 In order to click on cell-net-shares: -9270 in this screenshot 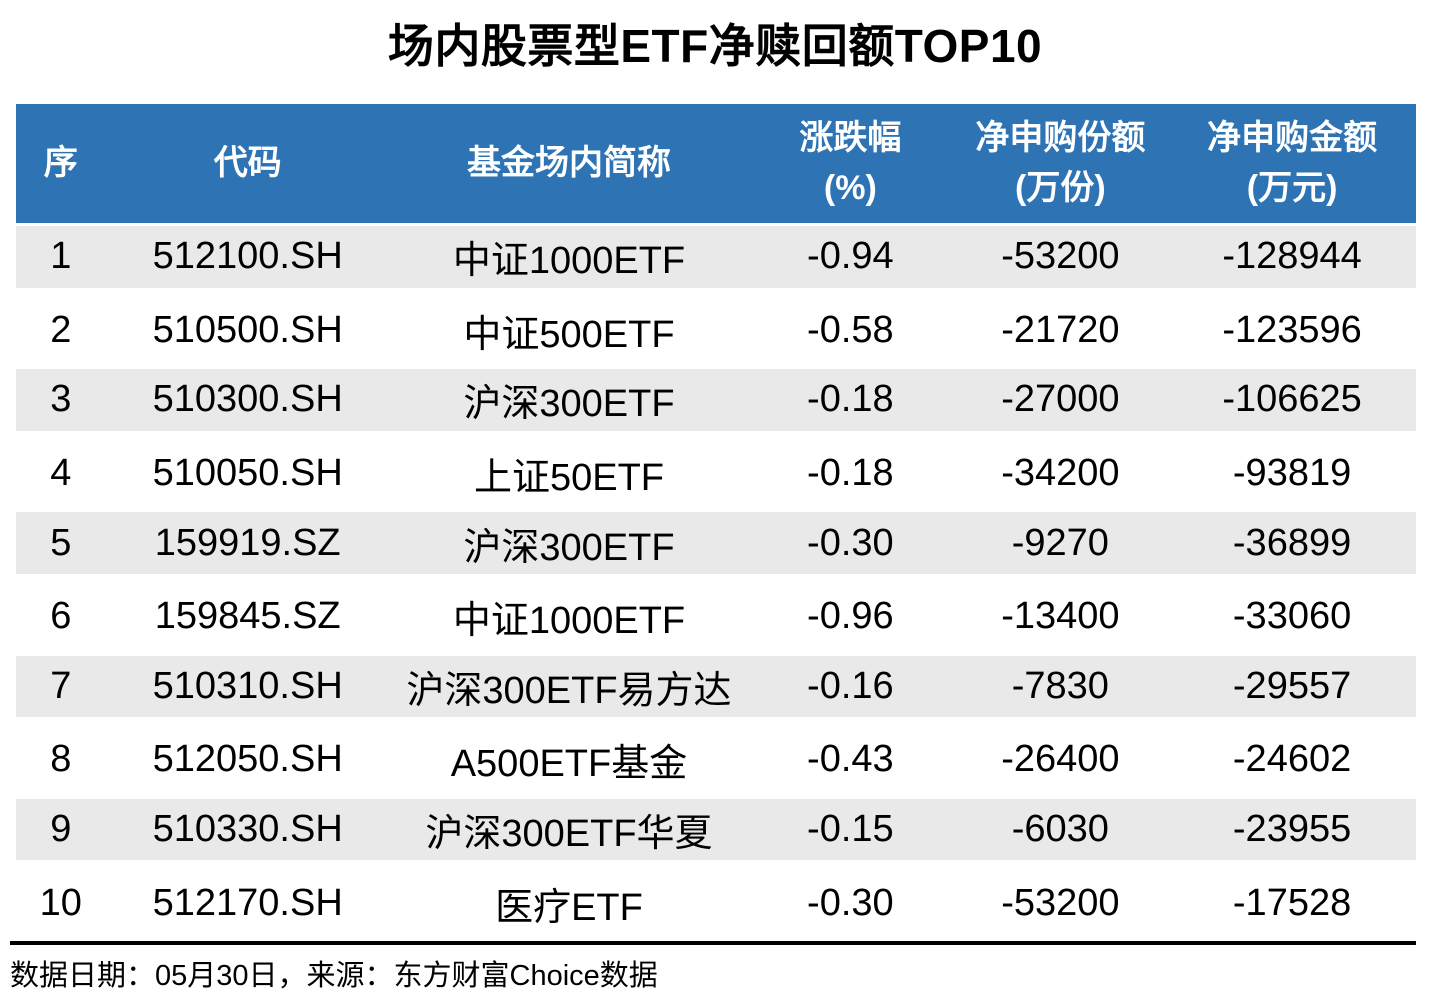, I will do `click(1060, 545)`.